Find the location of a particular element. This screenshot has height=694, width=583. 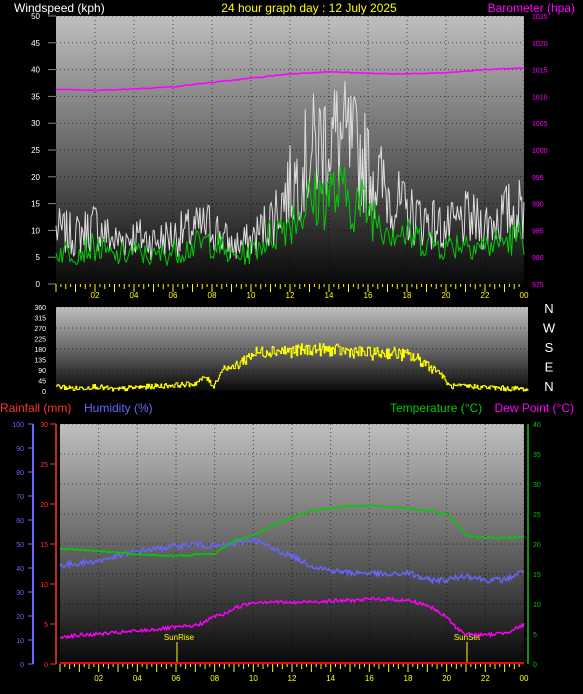

barometer-tick-label: 990 is located at coordinates (538, 205).